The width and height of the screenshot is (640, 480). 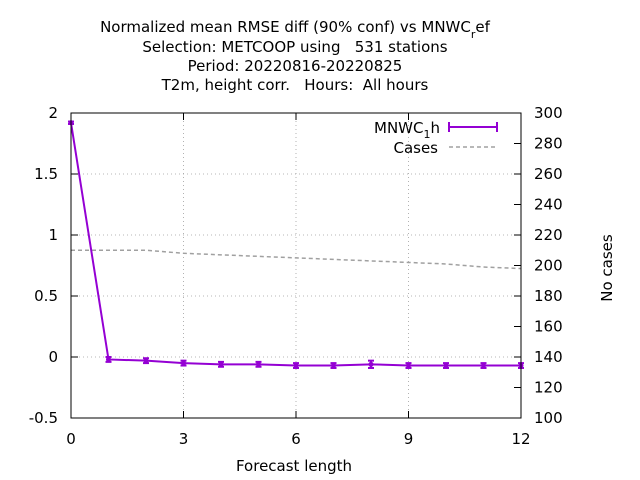 I want to click on y2-tick-label: 200, so click(x=548, y=266).